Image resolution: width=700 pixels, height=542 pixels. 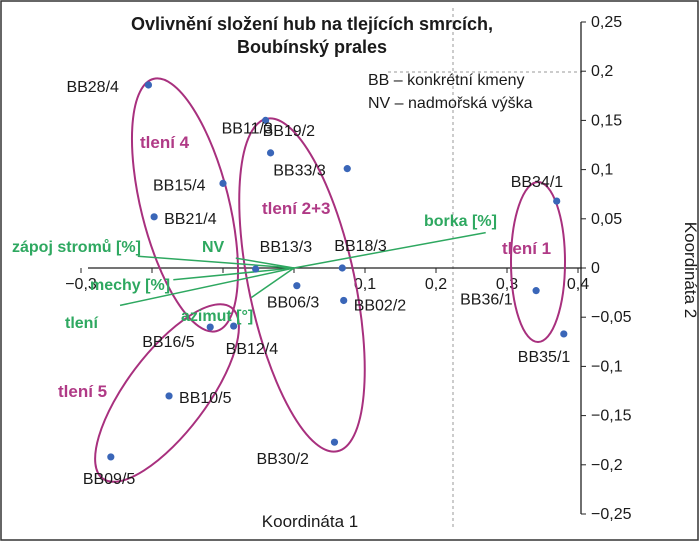 I want to click on env-label-mechy: mechy [%], so click(x=130, y=285).